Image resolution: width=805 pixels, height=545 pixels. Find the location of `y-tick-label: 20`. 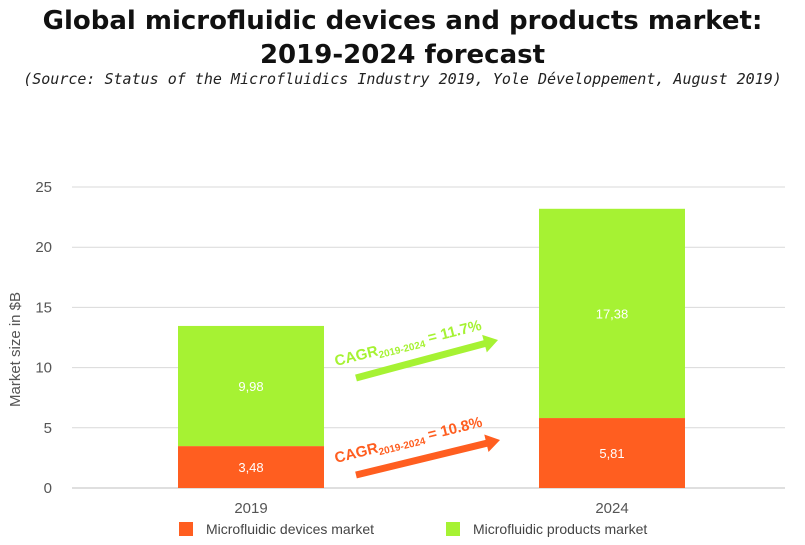

y-tick-label: 20 is located at coordinates (43, 247).